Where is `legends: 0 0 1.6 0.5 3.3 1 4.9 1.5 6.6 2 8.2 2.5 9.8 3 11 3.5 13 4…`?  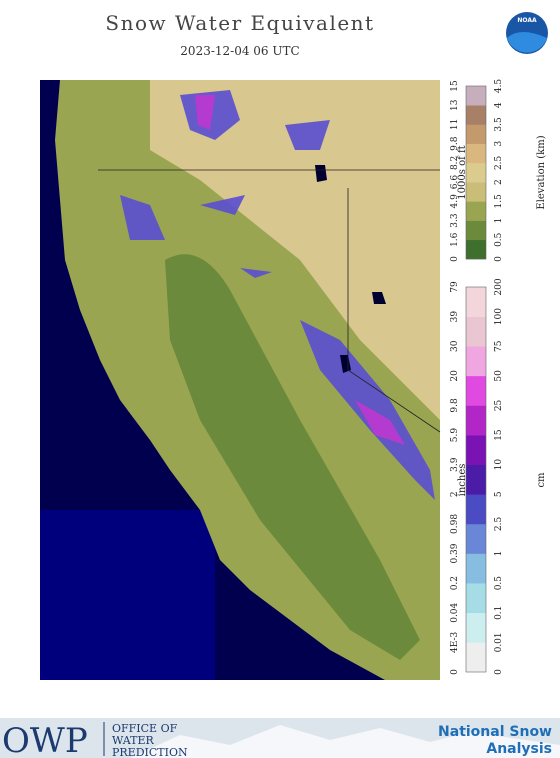 legends: 0 0 1.6 0.5 3.3 1 4.9 1.5 6.6 2 8.2 2.5 9.8 3 11 3.5 13 4… is located at coordinates (498, 377).